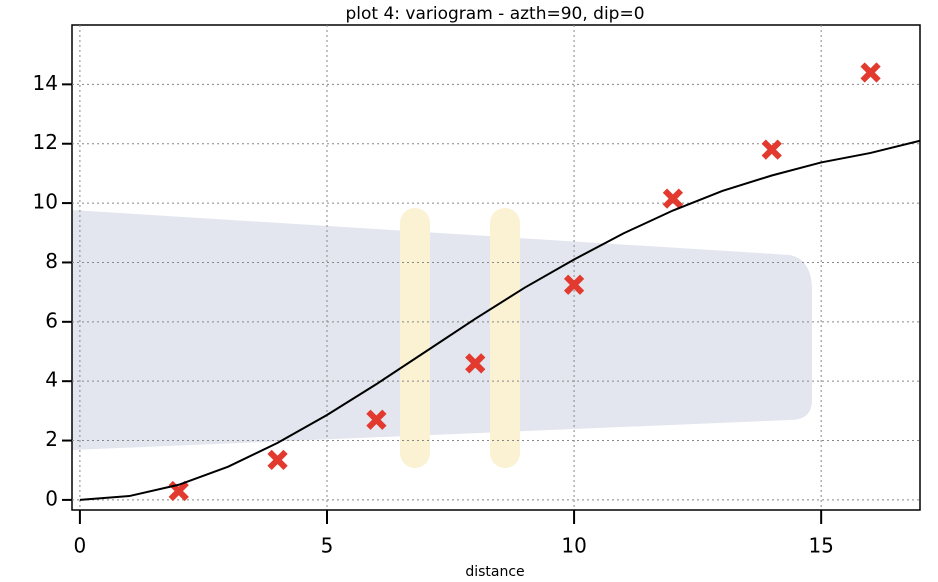  Describe the element at coordinates (45, 202) in the screenshot. I see `y-tick-label: 10` at that location.